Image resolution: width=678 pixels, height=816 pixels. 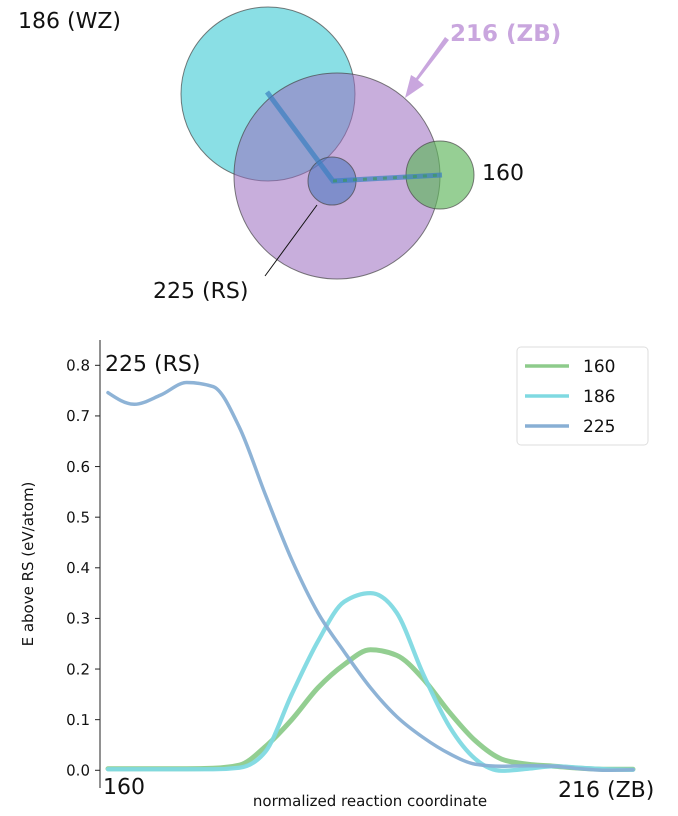 I want to click on legend-label: 225, so click(x=599, y=426).